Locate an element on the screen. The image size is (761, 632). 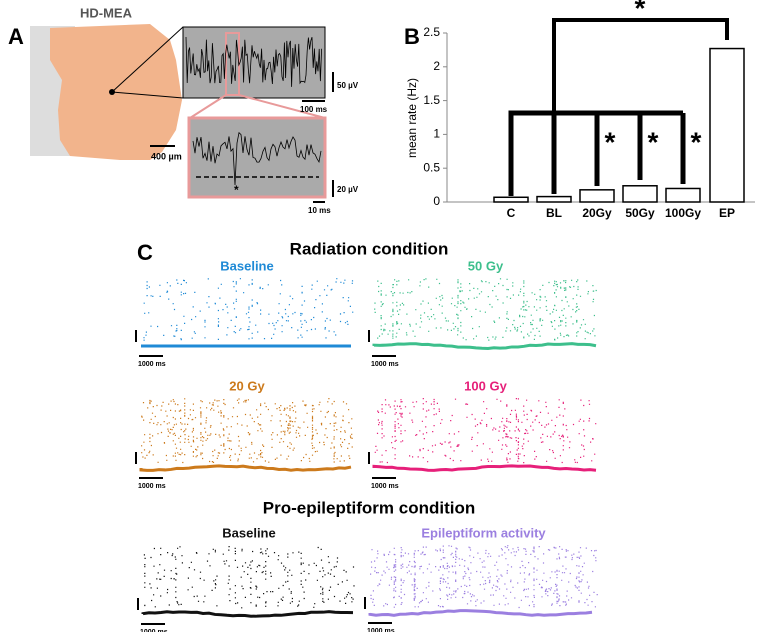
y-tick-label: 0 is located at coordinates (436, 201).